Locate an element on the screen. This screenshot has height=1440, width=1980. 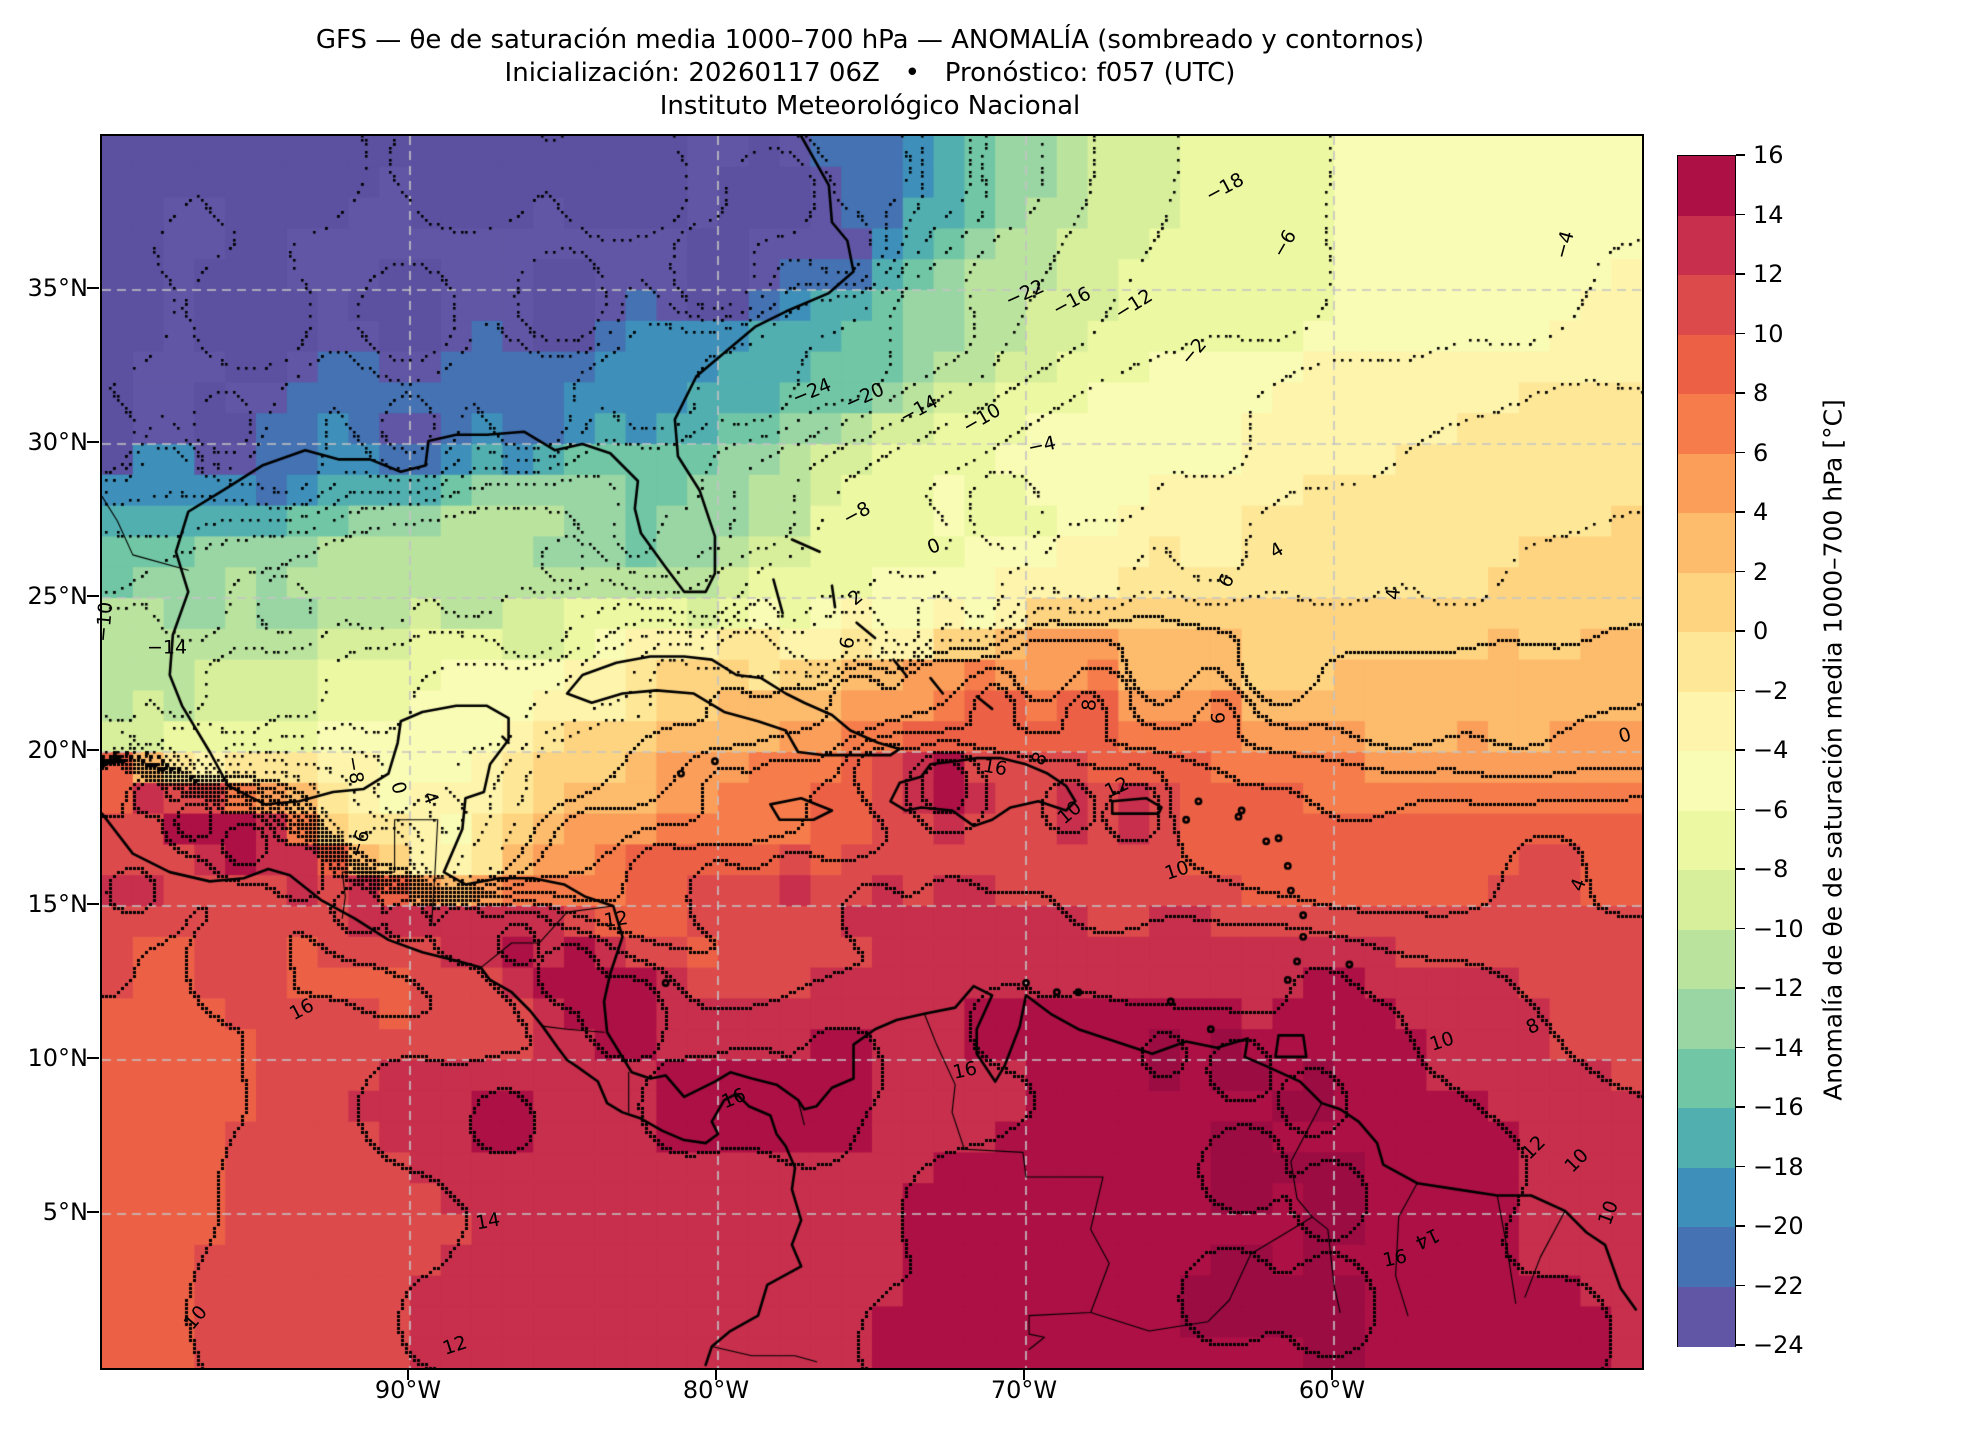
colorbar-tick-label: −24 is located at coordinates (1778, 1345).